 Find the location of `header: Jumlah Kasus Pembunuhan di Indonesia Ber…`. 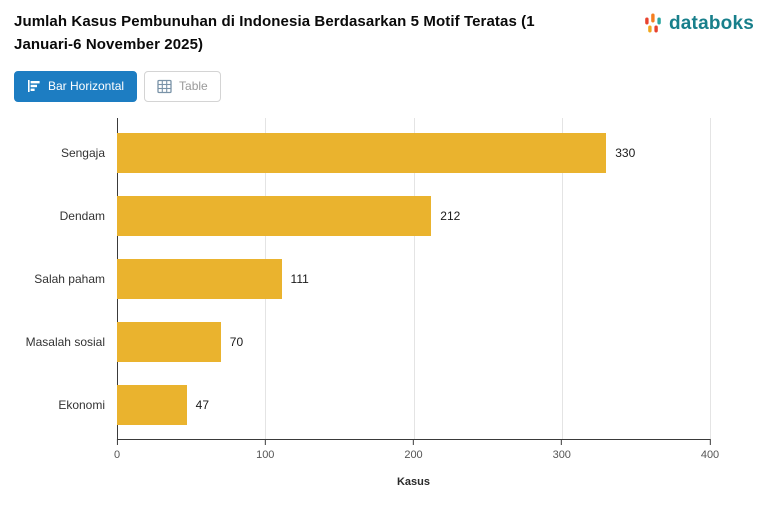

header: Jumlah Kasus Pembunuhan di Indonesia Ber… is located at coordinates (384, 33).